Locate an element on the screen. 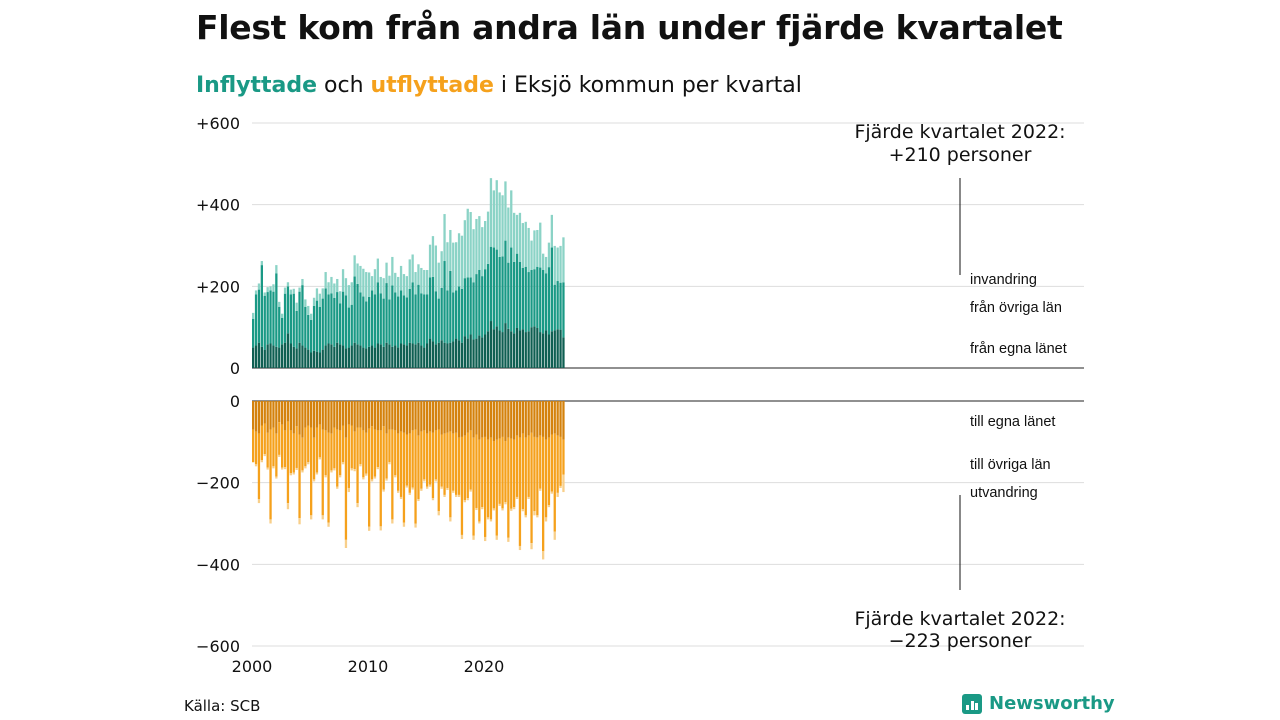 The height and width of the screenshot is (720, 1280). series-label-out-2: utvandring is located at coordinates (1004, 493).